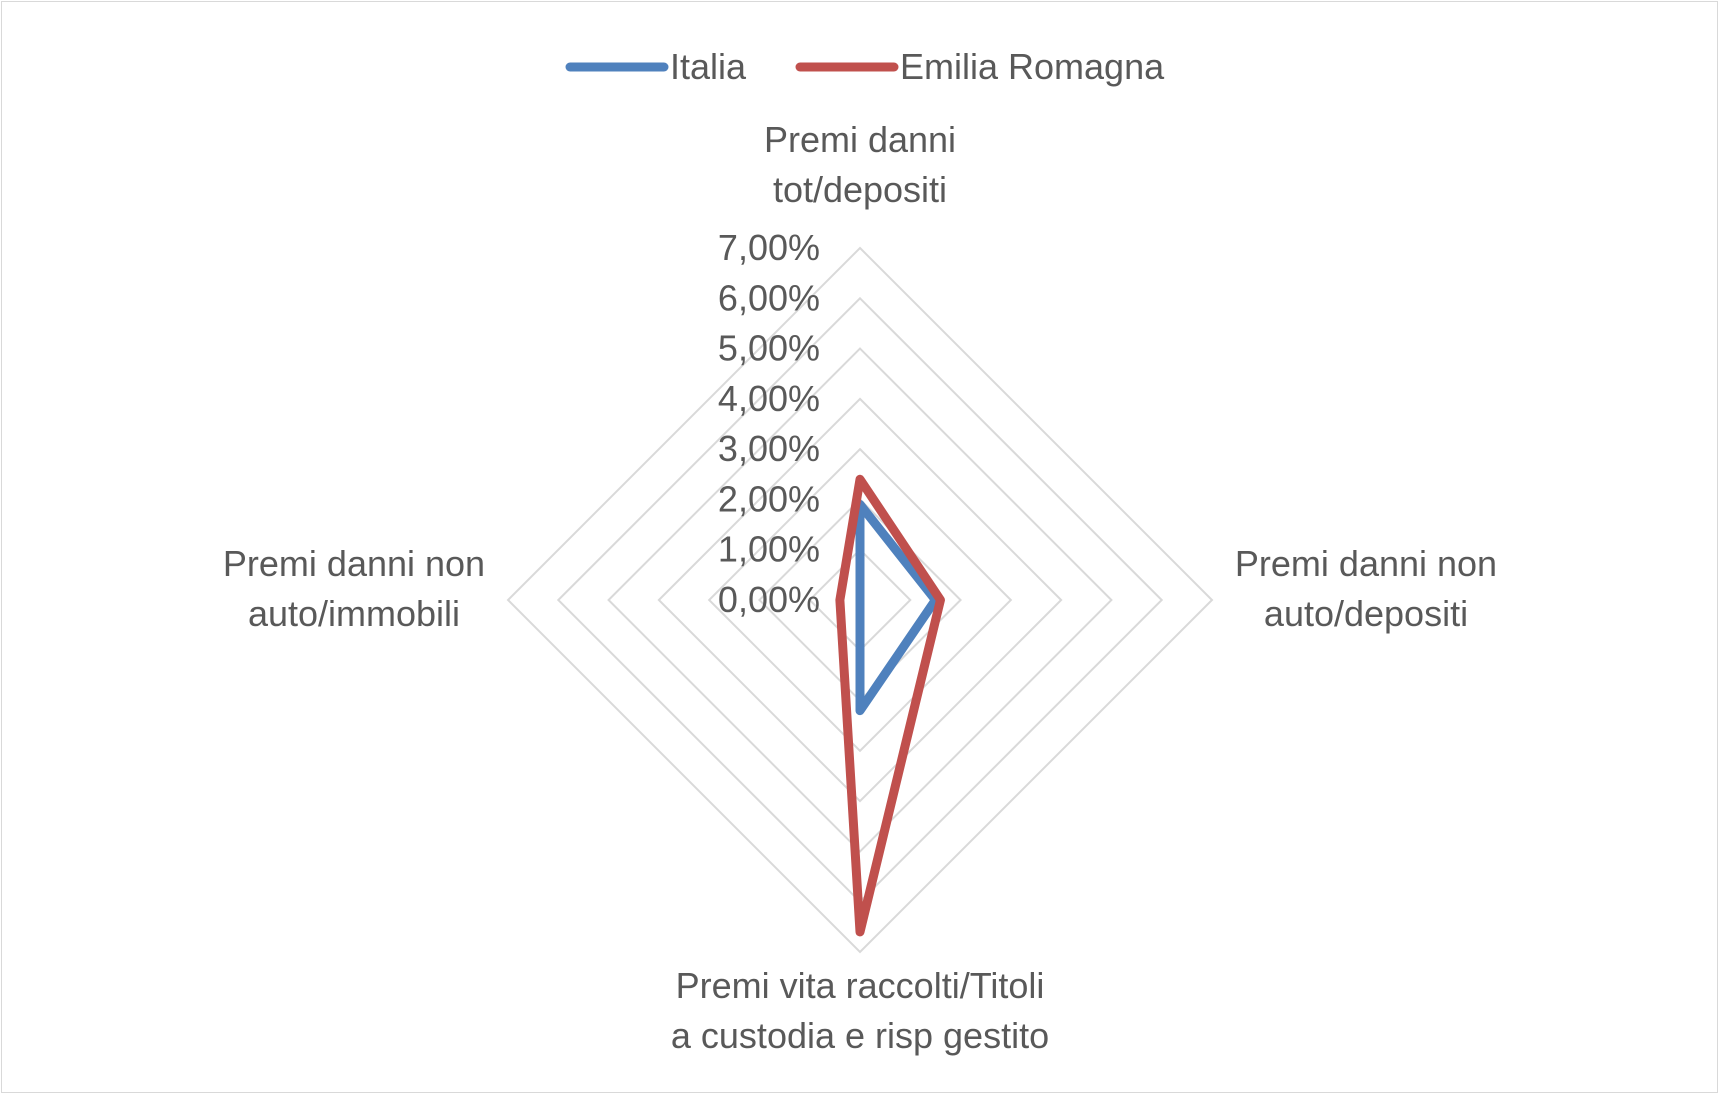  I want to click on tick-label: 5,00%, so click(769, 348).